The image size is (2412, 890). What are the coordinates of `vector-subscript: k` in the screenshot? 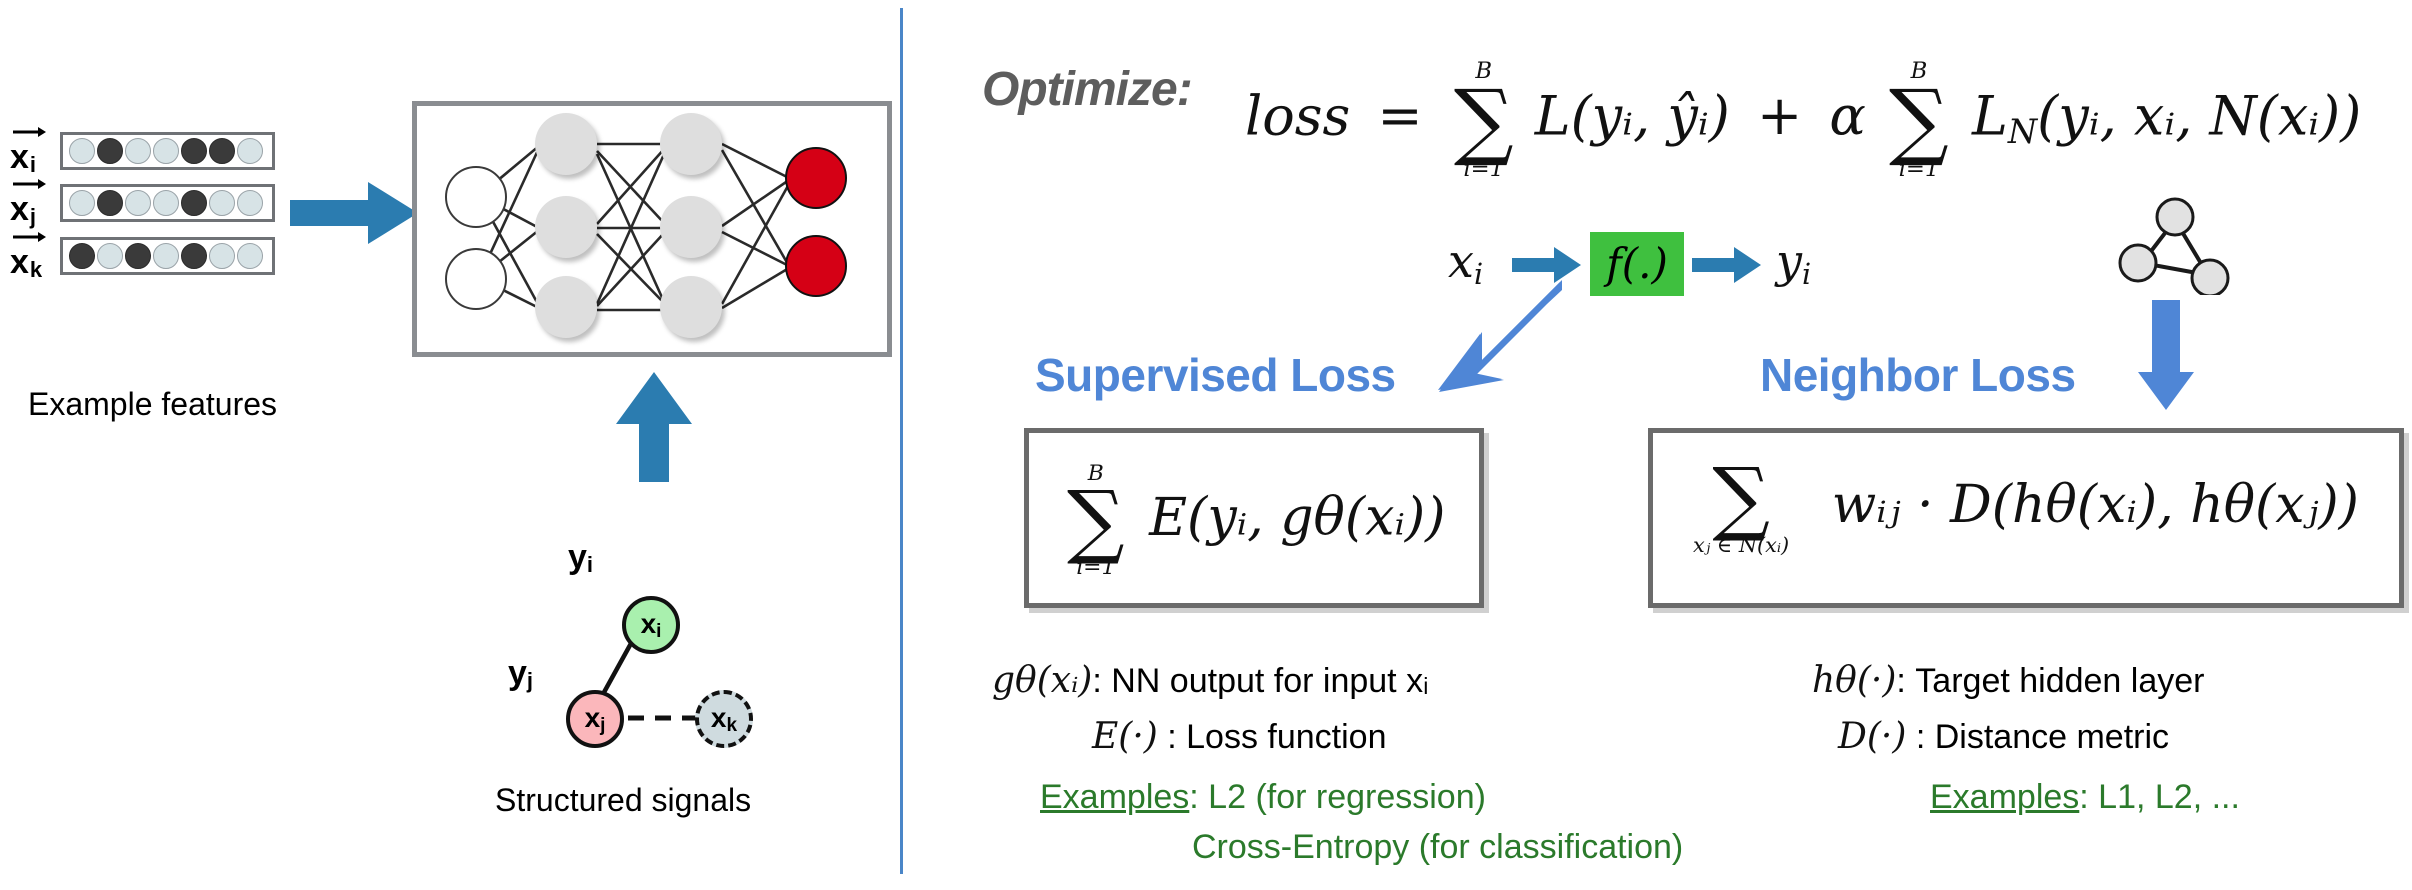 It's located at (36, 269).